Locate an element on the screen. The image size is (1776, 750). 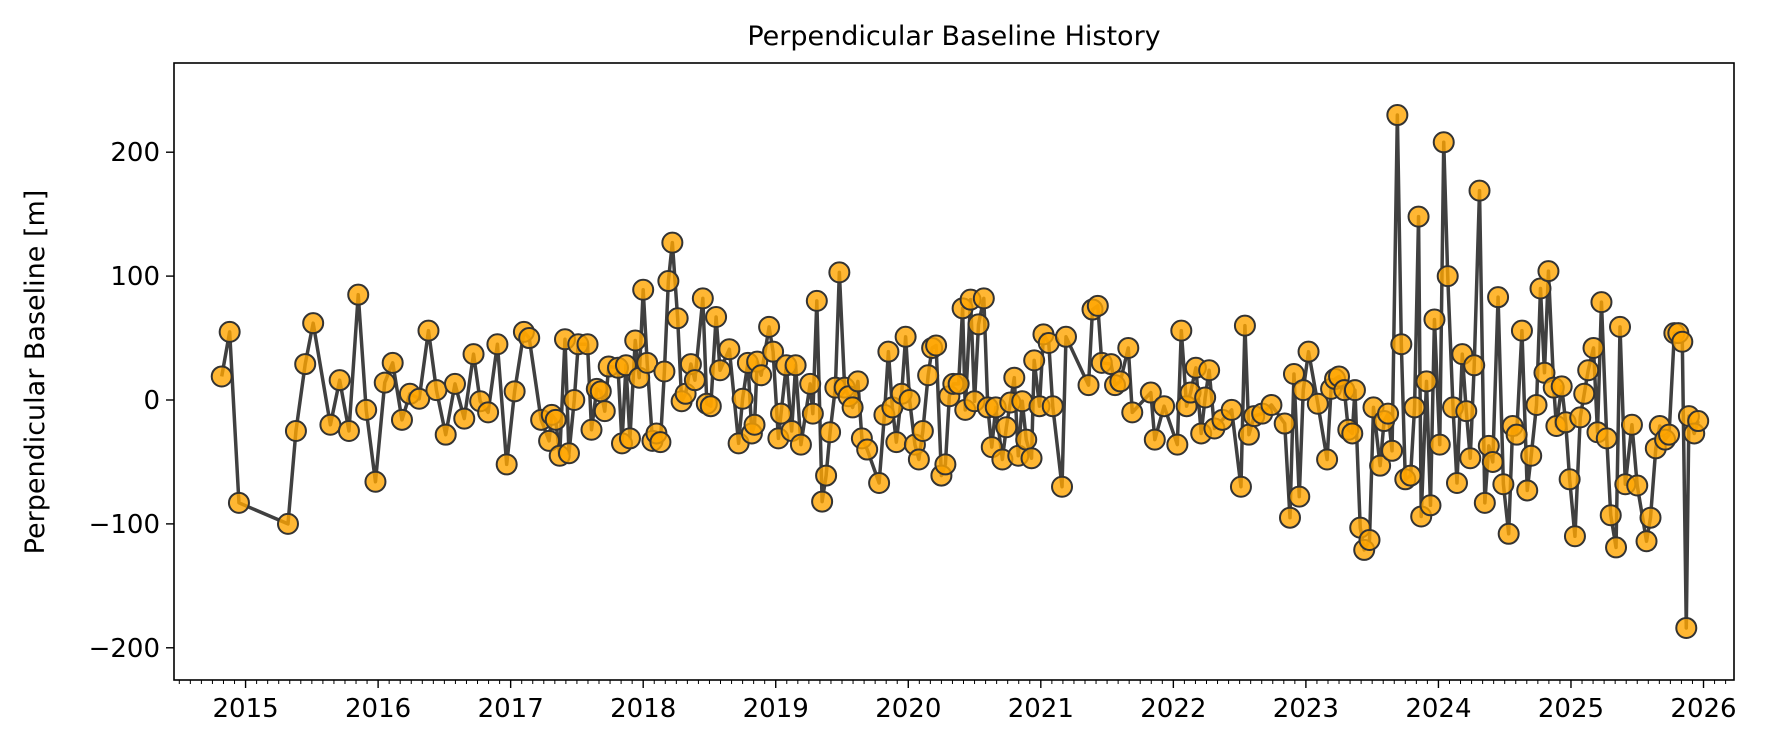
x-tick-label: 2026 is located at coordinates (1703, 709).